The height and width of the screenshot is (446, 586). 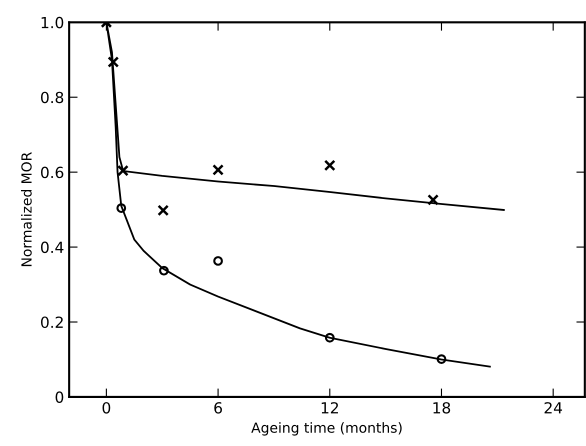 I want to click on x-tick-label: 6, so click(x=218, y=408).